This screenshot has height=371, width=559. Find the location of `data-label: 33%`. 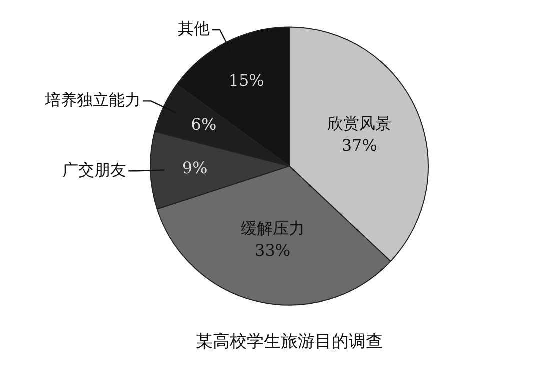

data-label: 33% is located at coordinates (273, 250).